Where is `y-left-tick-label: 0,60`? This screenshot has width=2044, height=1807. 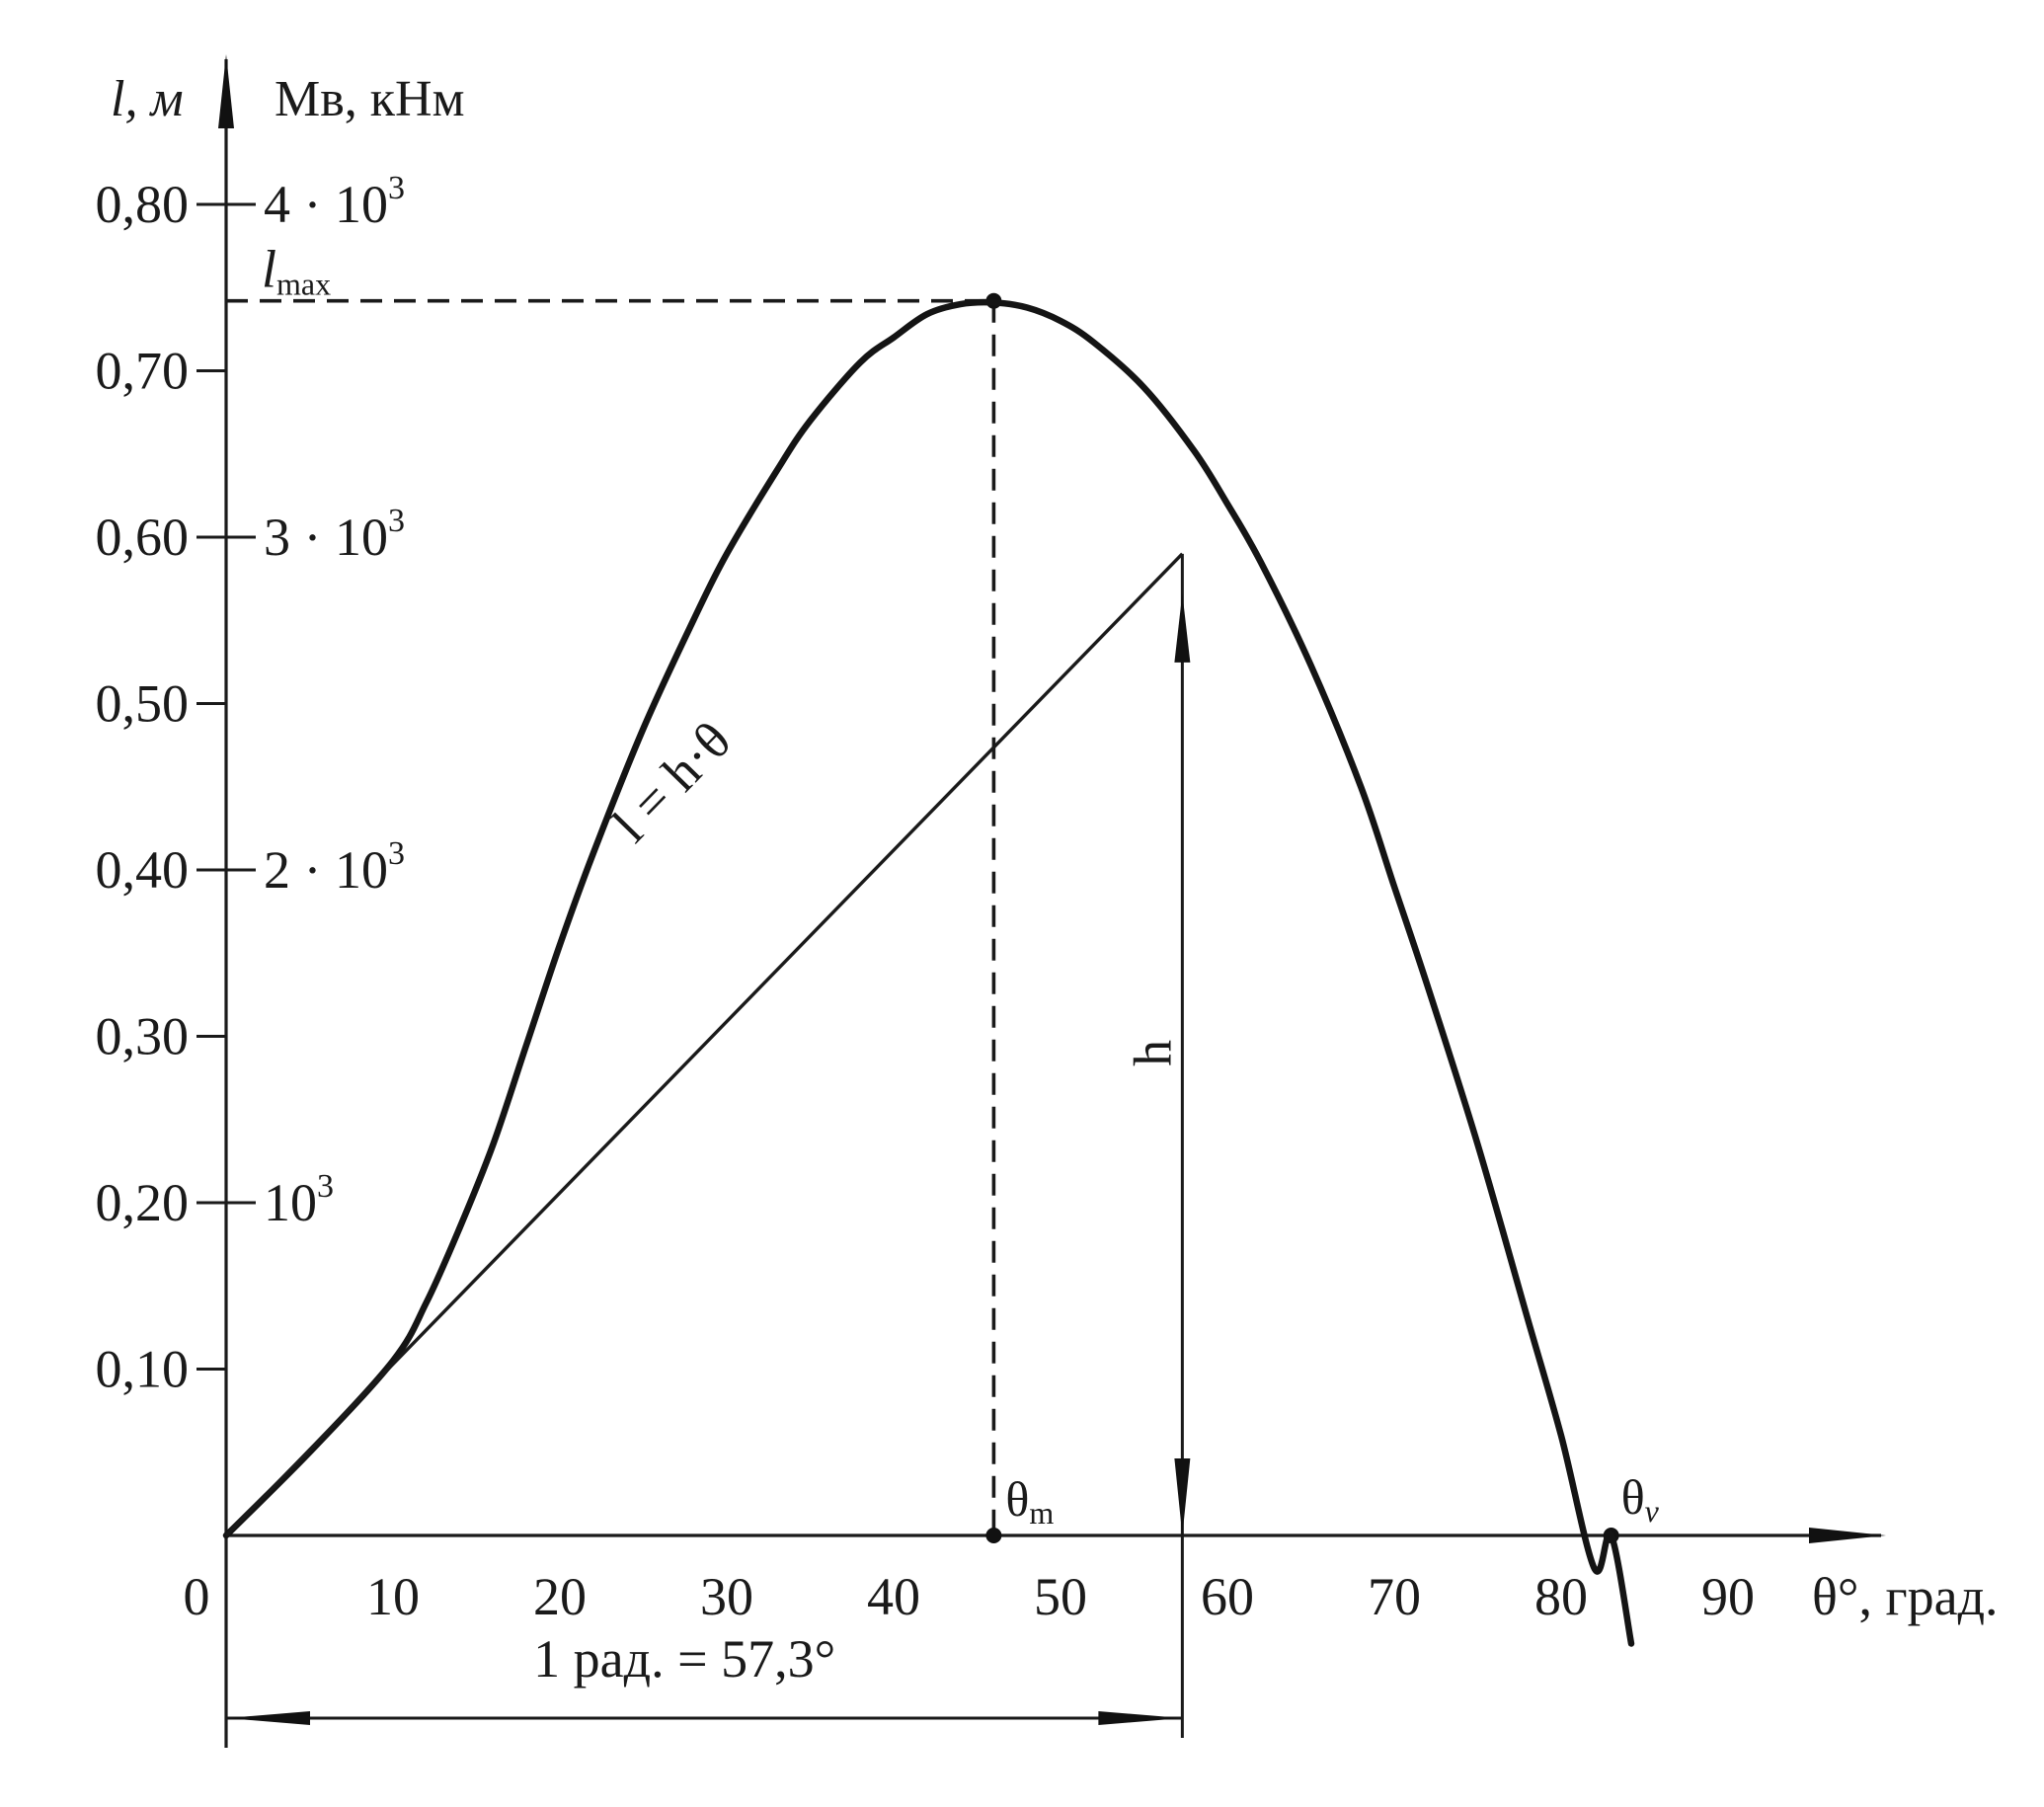
y-left-tick-label: 0,60 is located at coordinates (143, 537).